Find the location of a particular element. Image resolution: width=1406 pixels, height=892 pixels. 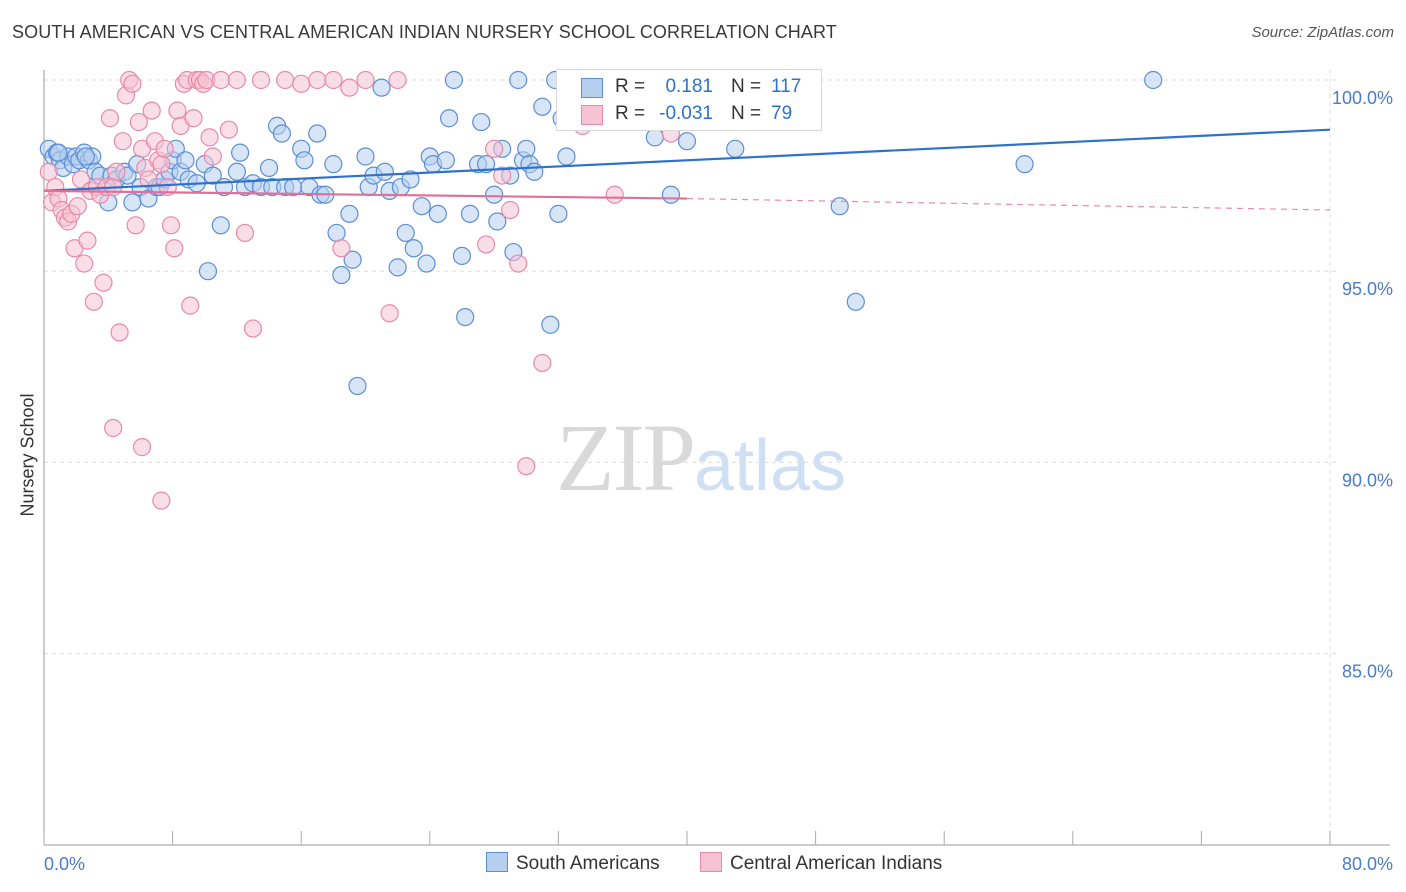

stats-legend: R = 0.181 N = 117 R = -0.031 N = 79 is located at coordinates (689, 100).